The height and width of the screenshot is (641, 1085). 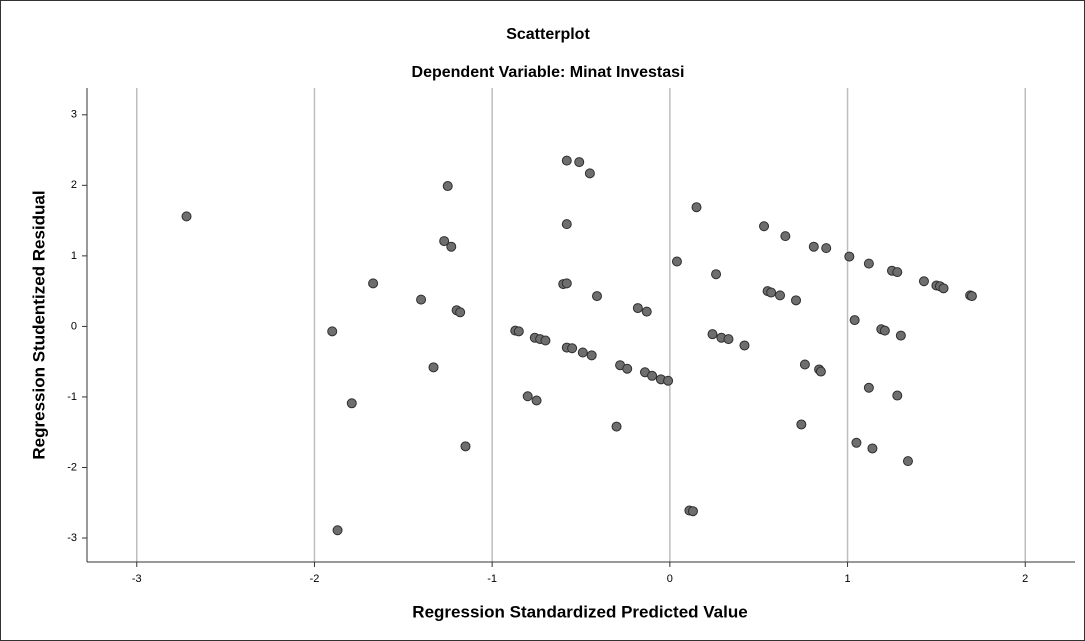 What do you see at coordinates (492, 579) in the screenshot?
I see `x-tick-label: -1` at bounding box center [492, 579].